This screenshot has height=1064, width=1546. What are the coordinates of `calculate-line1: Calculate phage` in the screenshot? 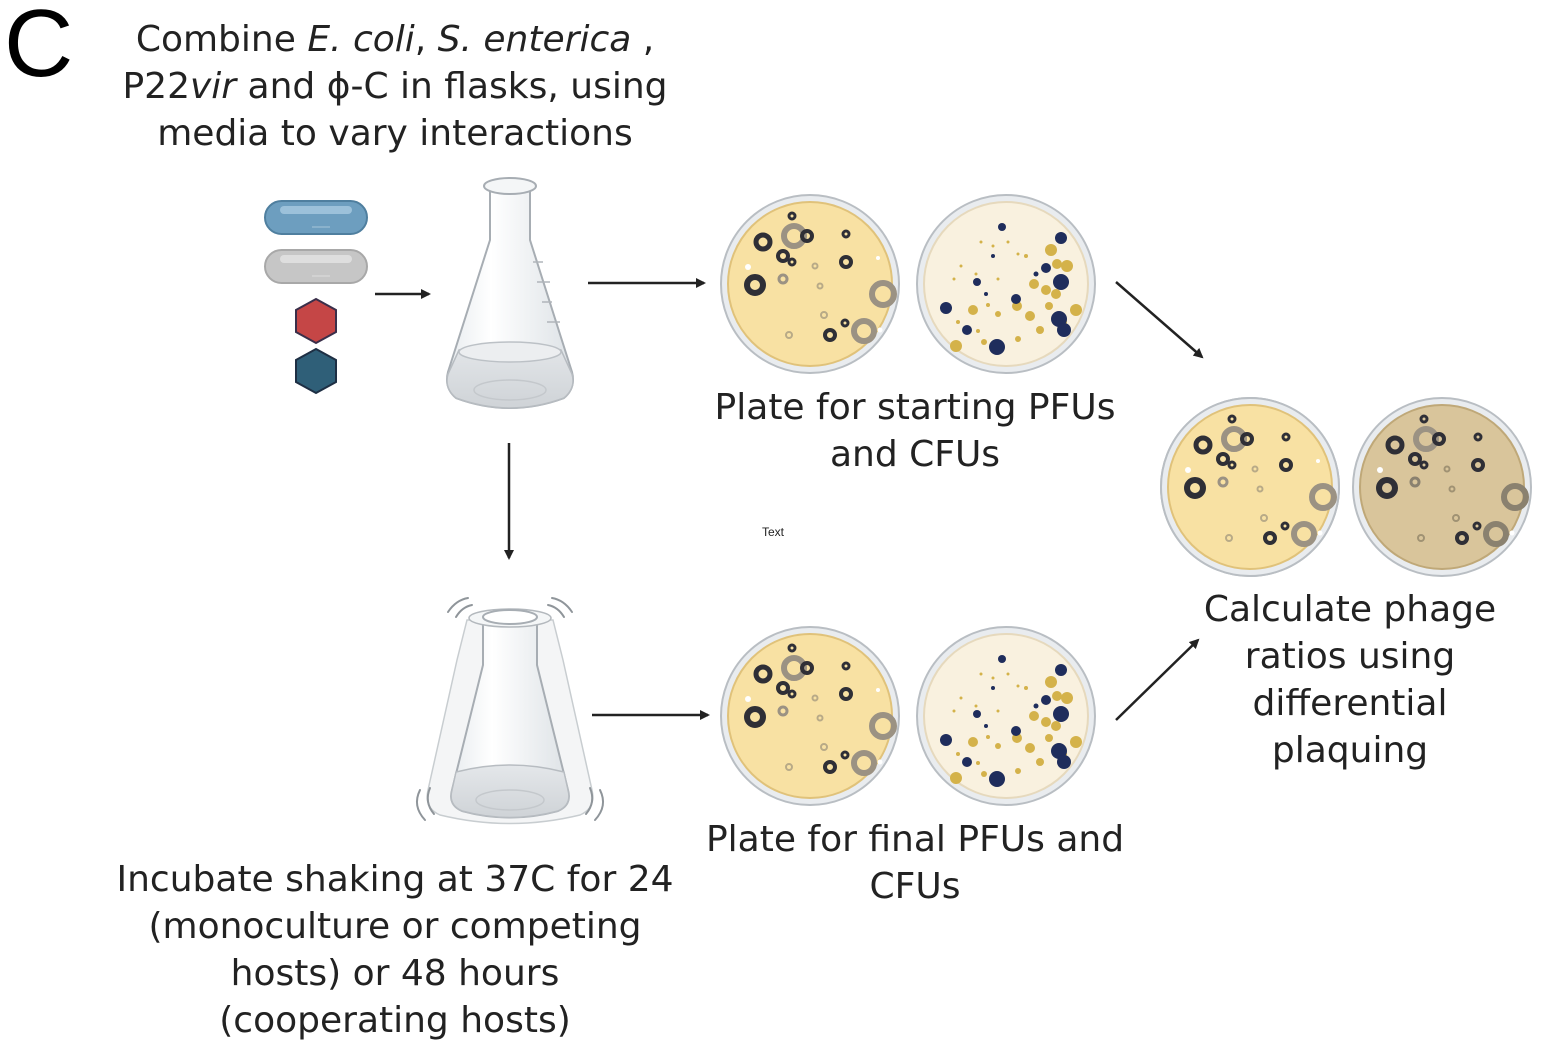 It's located at (1350, 609).